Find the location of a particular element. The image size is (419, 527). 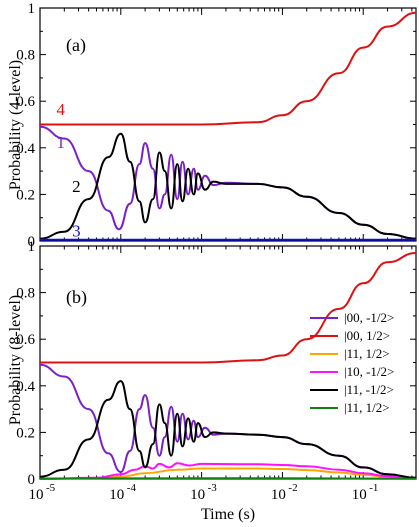

x-tick-exponent: -3 is located at coordinates (213, 488).